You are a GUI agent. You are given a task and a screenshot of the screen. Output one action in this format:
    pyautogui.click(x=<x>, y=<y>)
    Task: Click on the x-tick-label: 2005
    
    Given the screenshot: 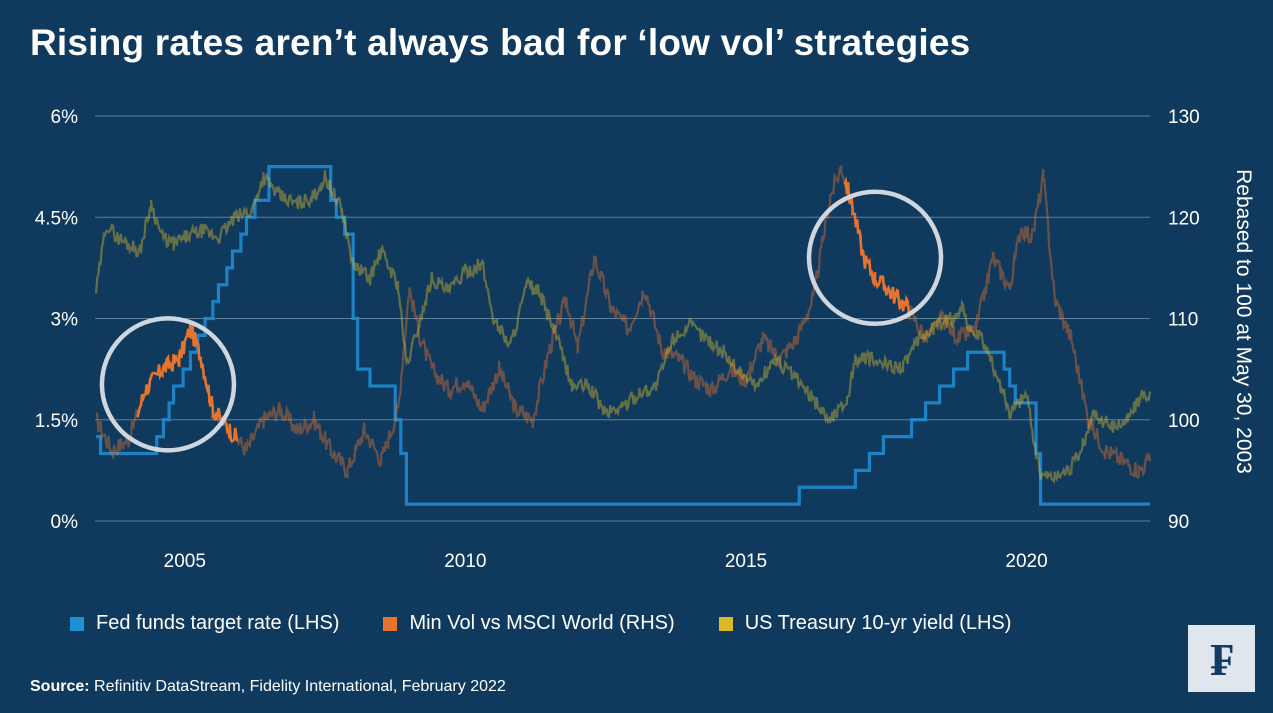 What is the action you would take?
    pyautogui.click(x=185, y=561)
    